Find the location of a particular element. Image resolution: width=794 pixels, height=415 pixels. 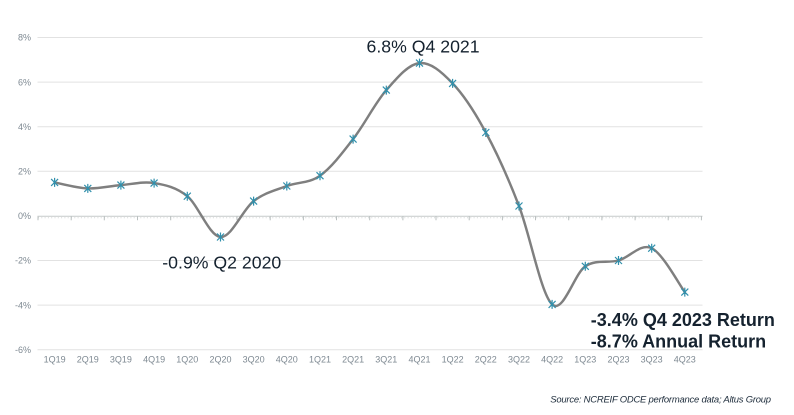

svg-text: 3Q19 is located at coordinates (121, 359).